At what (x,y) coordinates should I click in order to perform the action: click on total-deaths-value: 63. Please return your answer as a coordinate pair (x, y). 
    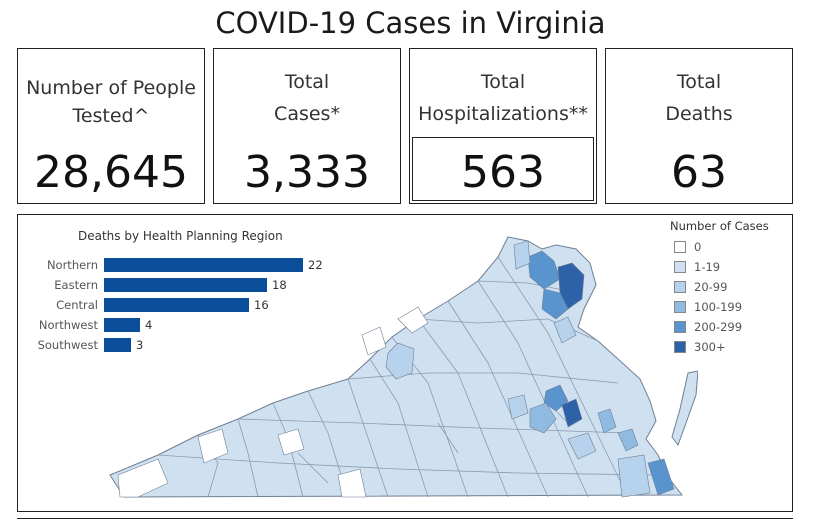
    Looking at the image, I should click on (699, 172).